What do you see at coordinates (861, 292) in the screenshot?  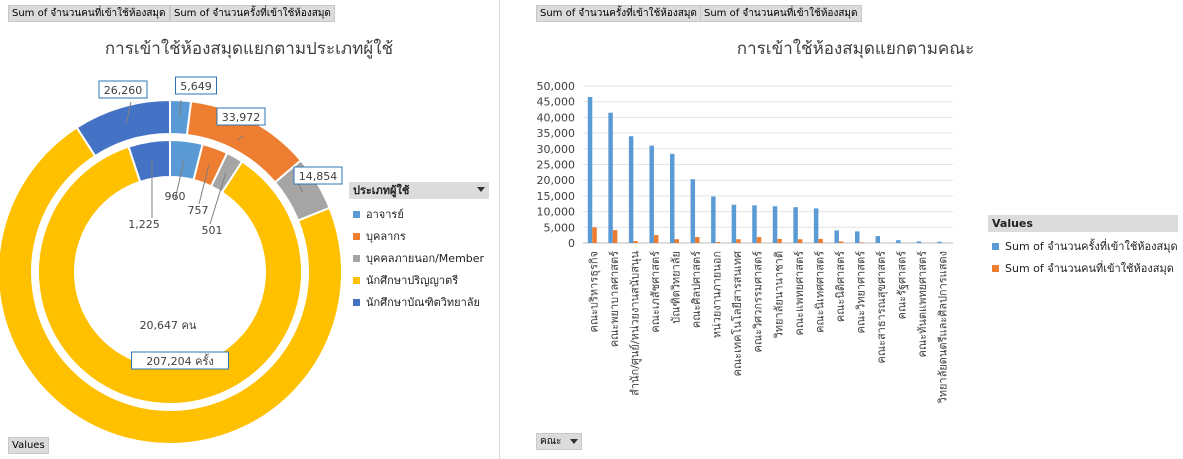 I see `x-tick-label: คณะวิทยาศาสตร์` at bounding box center [861, 292].